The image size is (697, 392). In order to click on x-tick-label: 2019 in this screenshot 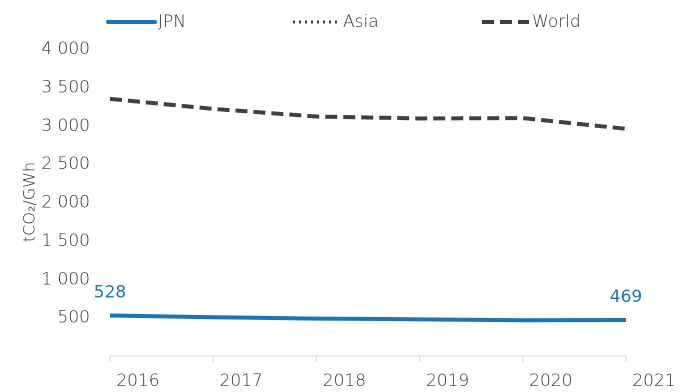, I will do `click(447, 381)`.